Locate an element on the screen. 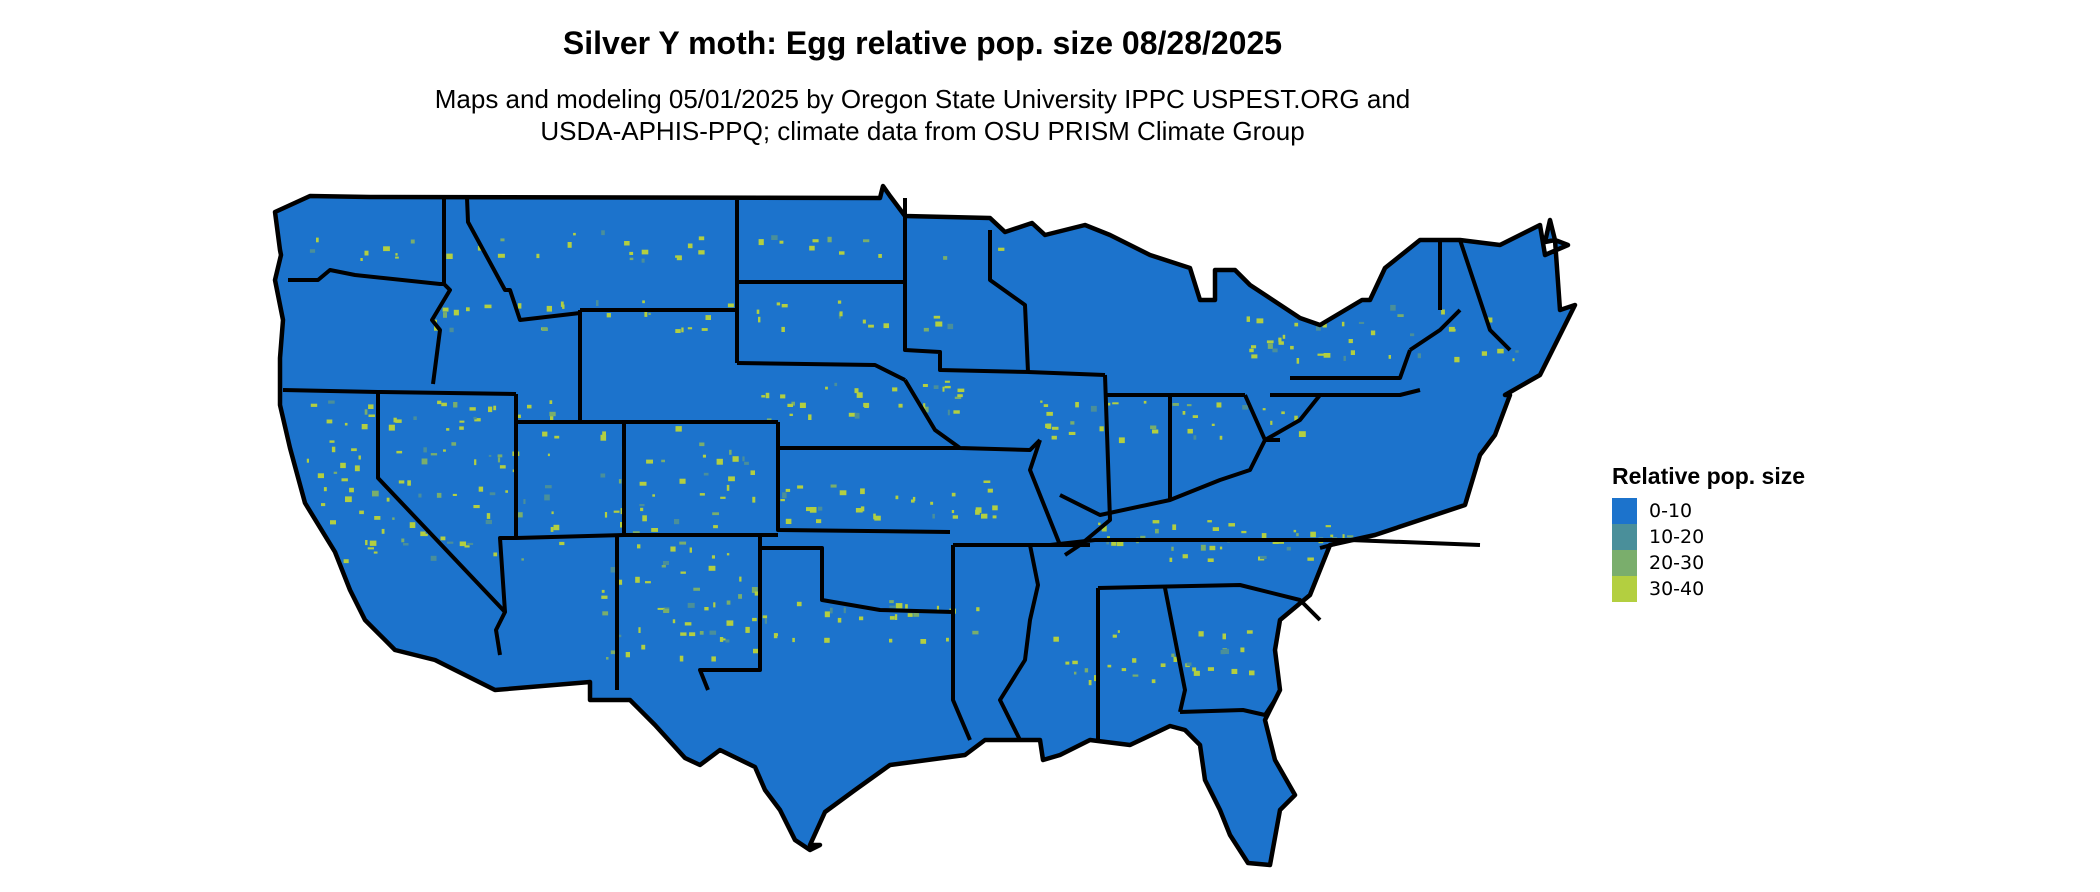 The width and height of the screenshot is (2100, 892). legend-label: 30-40 is located at coordinates (1676, 589).